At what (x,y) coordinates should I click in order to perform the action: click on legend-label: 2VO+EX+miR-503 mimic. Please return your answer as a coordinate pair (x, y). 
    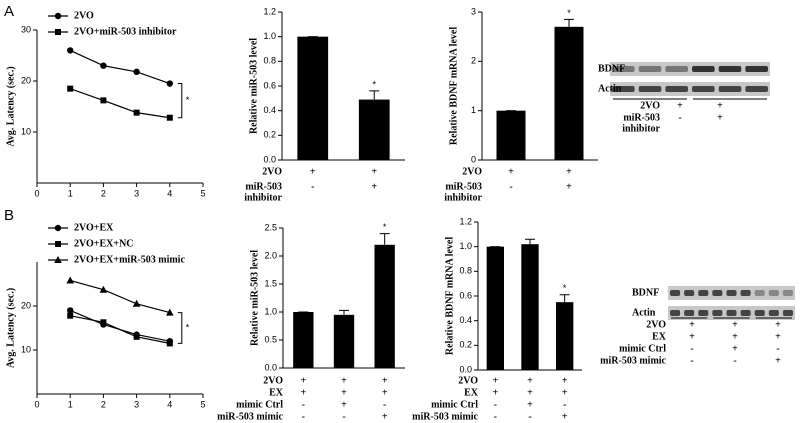
    Looking at the image, I should click on (129, 259).